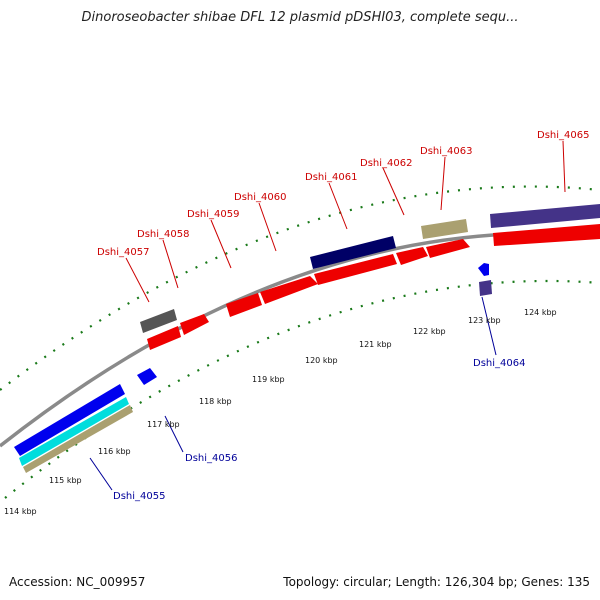  What do you see at coordinates (331, 177) in the screenshot?
I see `gene-label-dshi-4061: Dshi_4061` at bounding box center [331, 177].